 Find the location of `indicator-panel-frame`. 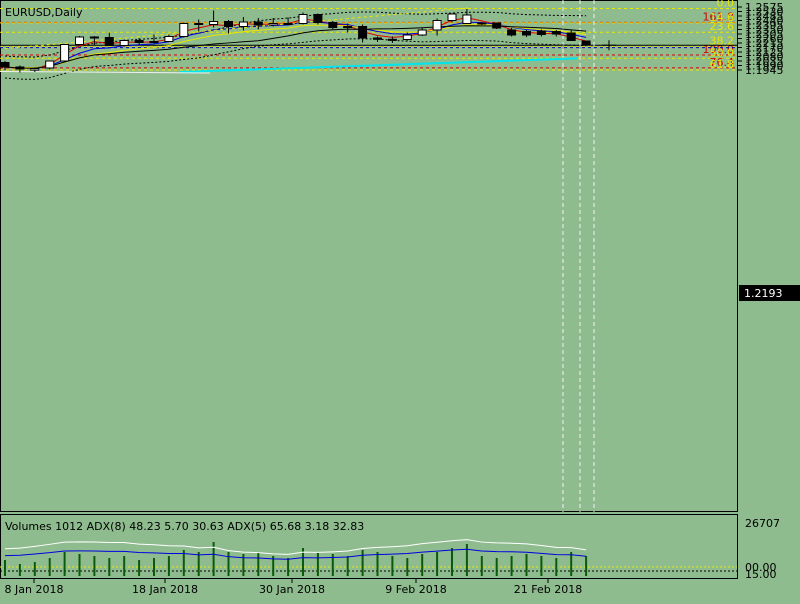

indicator-panel-frame is located at coordinates (369, 546).